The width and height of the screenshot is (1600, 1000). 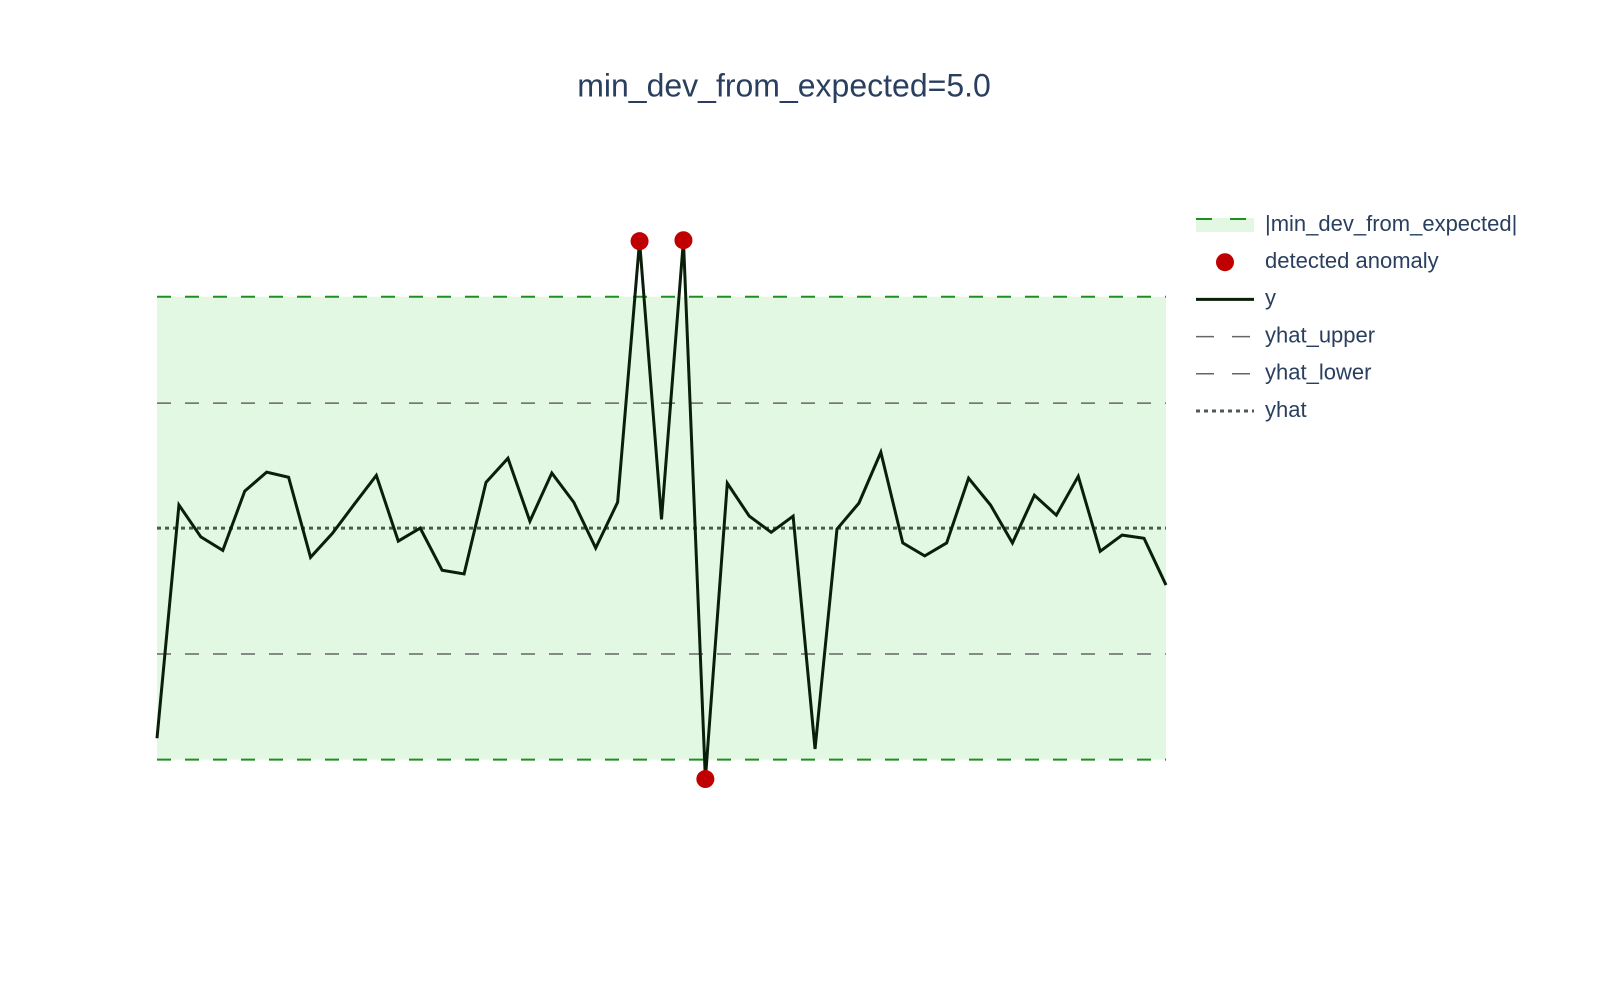 What do you see at coordinates (1391, 223) in the screenshot?
I see `legend-label: |min_dev_from_expected|` at bounding box center [1391, 223].